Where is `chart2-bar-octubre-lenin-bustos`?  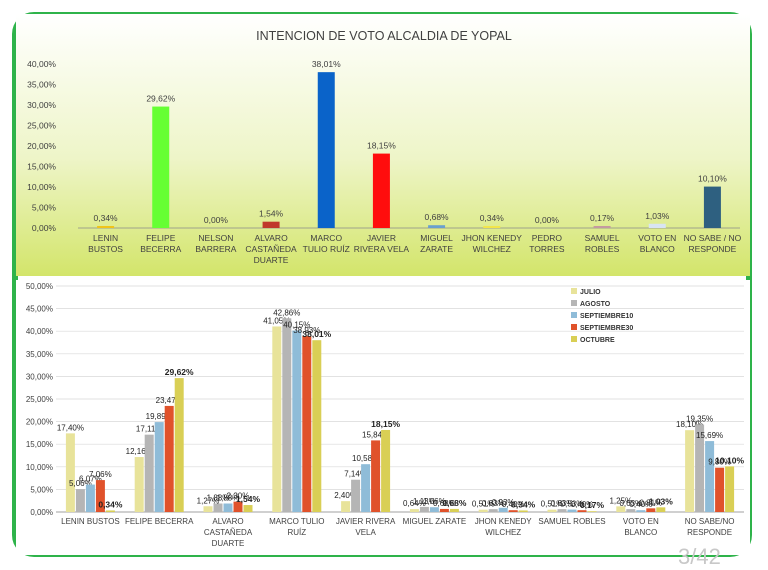
chart2-bar-octubre-lenin-bustos is located at coordinates (110, 511).